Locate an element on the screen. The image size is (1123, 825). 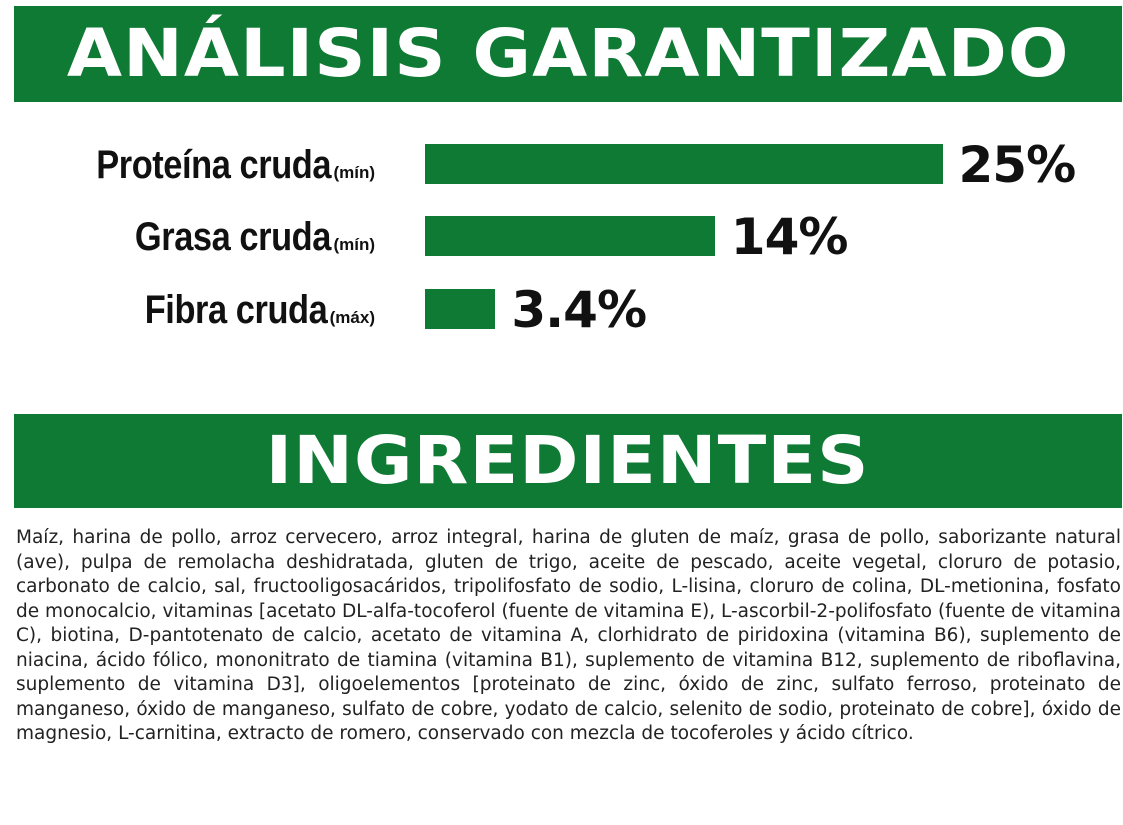
analysis-title: ANÁLISIS GARANTIZADO is located at coordinates (568, 53).